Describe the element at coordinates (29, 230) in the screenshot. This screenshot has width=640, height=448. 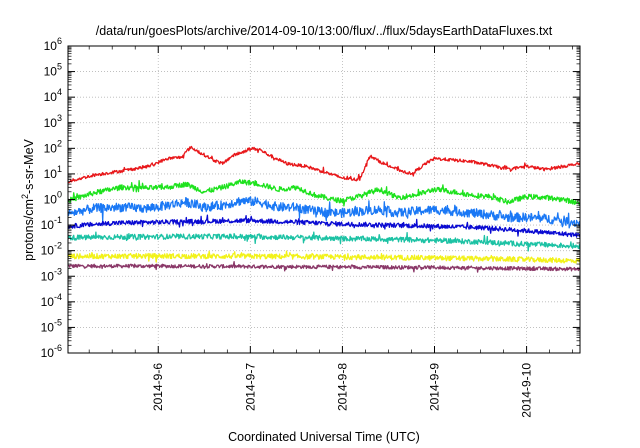
I see `y-axis-label-prefix: protons/cm` at that location.